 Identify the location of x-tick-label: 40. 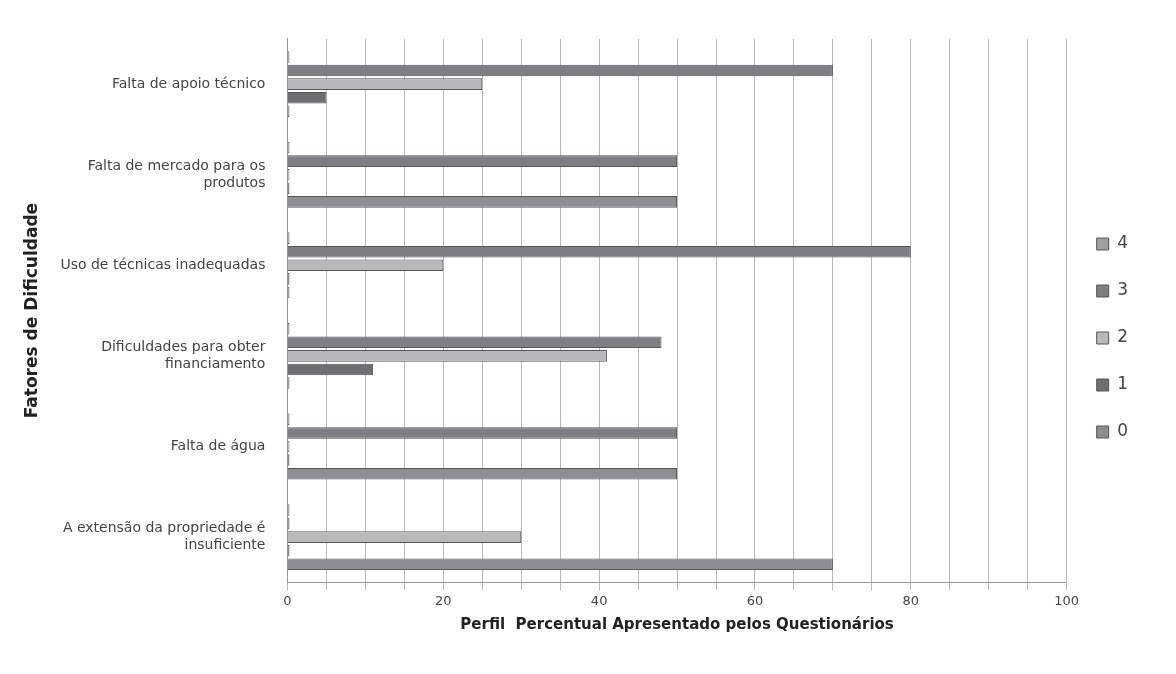
(599, 600).